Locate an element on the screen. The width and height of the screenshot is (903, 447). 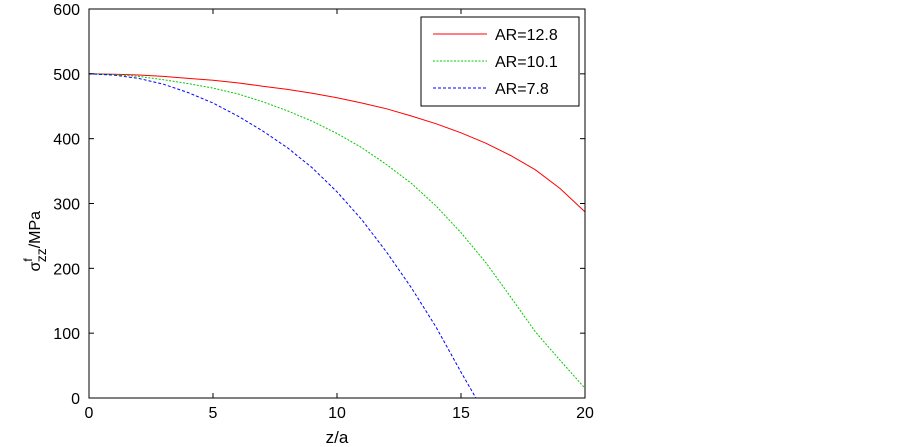
legend-label-2: AR=10.1 is located at coordinates (526, 62).